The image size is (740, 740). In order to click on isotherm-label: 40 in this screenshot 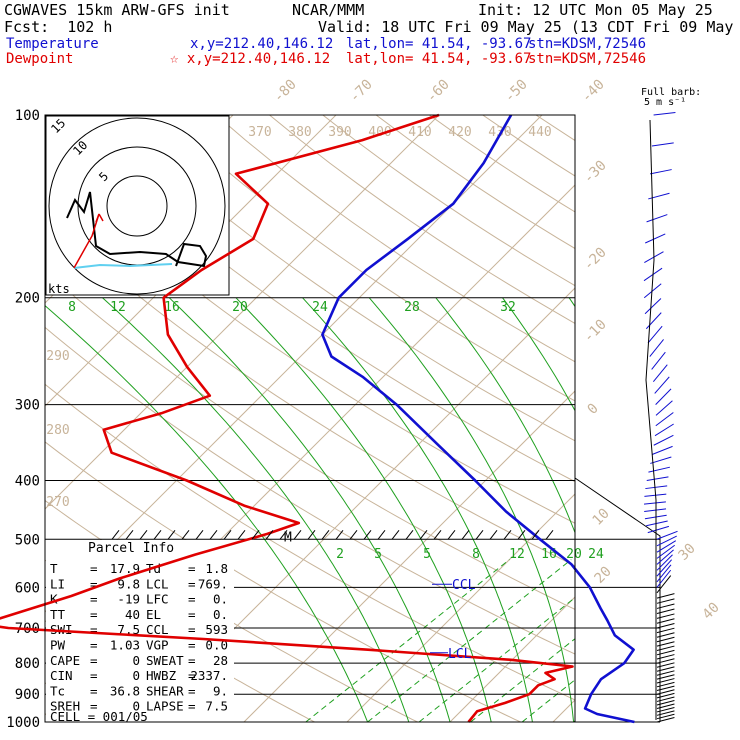, I will do `click(711, 611)`.